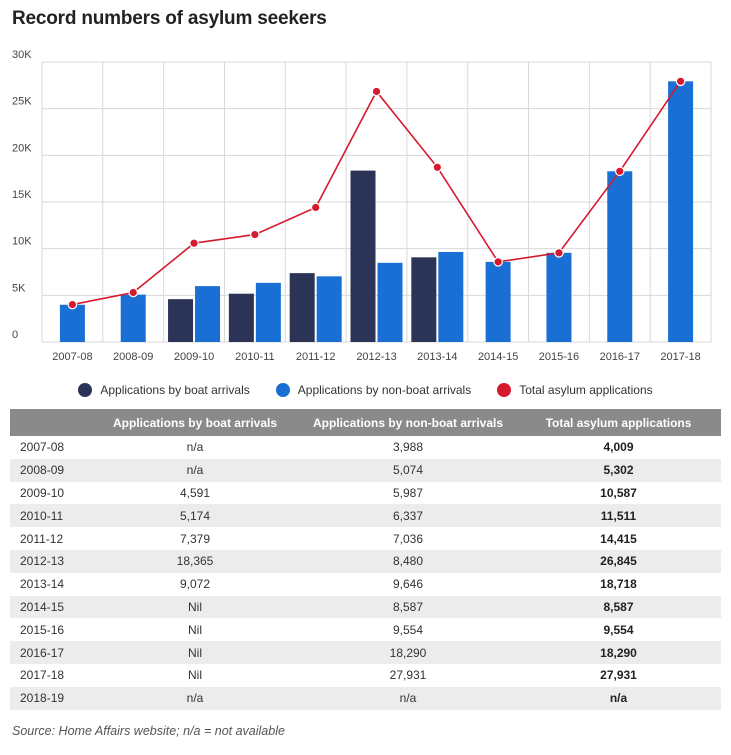 This screenshot has width=731, height=755. Describe the element at coordinates (175, 390) in the screenshot. I see `legend-label-boat: Applications by boat arrivals` at that location.